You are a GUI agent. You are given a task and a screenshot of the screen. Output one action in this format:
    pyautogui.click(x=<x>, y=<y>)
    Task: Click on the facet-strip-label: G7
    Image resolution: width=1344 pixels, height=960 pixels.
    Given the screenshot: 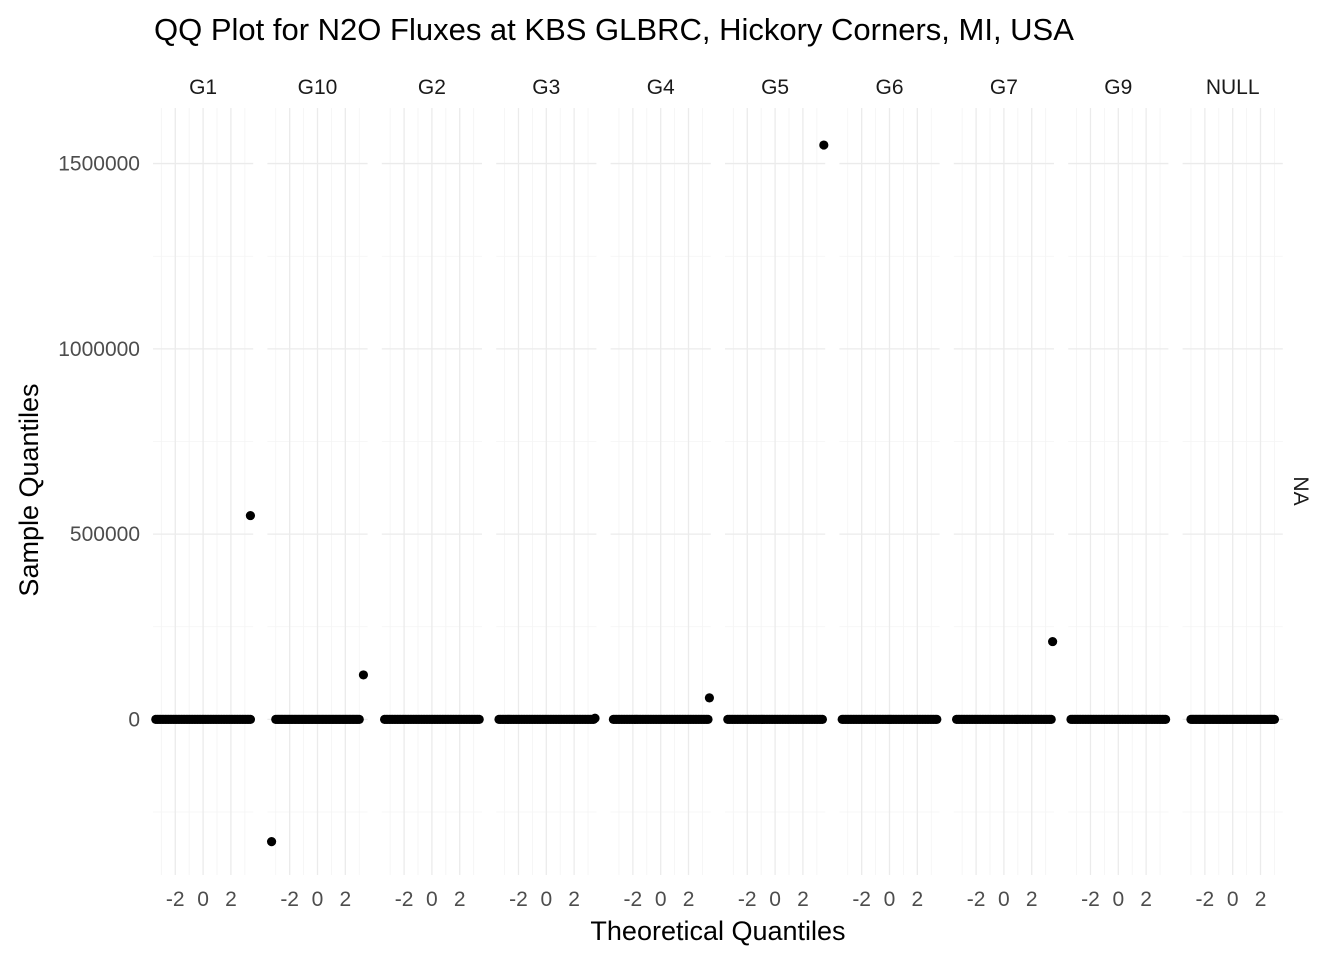 What is the action you would take?
    pyautogui.click(x=1004, y=87)
    